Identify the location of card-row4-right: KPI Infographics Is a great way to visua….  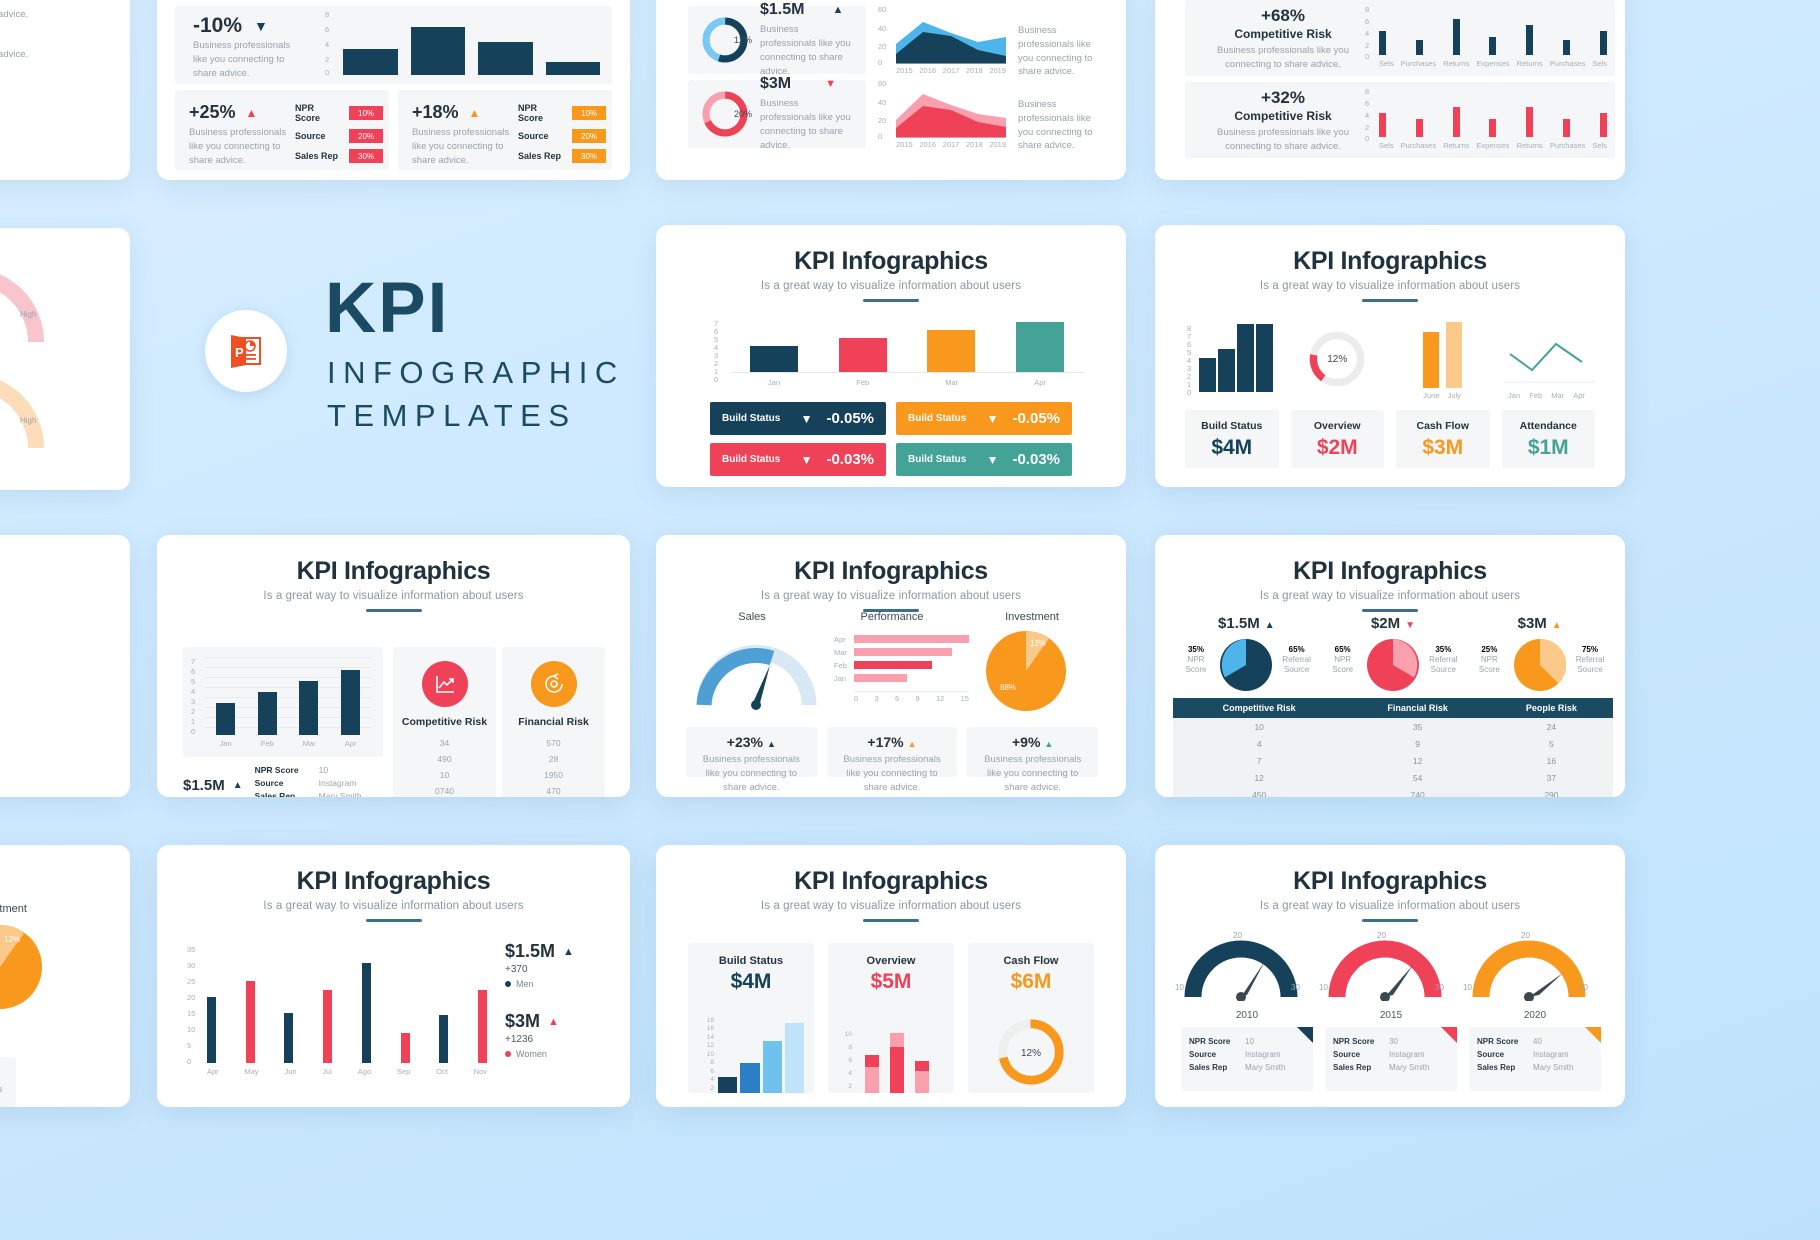
(1390, 976).